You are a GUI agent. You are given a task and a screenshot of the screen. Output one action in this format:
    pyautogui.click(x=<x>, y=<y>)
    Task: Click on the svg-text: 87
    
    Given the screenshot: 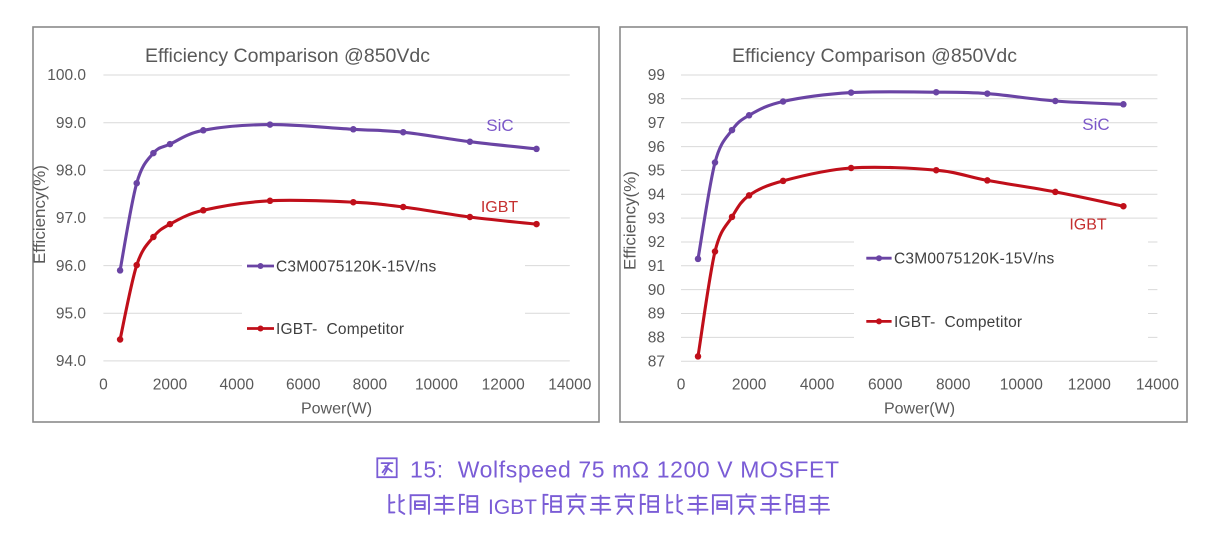 What is the action you would take?
    pyautogui.click(x=656, y=361)
    